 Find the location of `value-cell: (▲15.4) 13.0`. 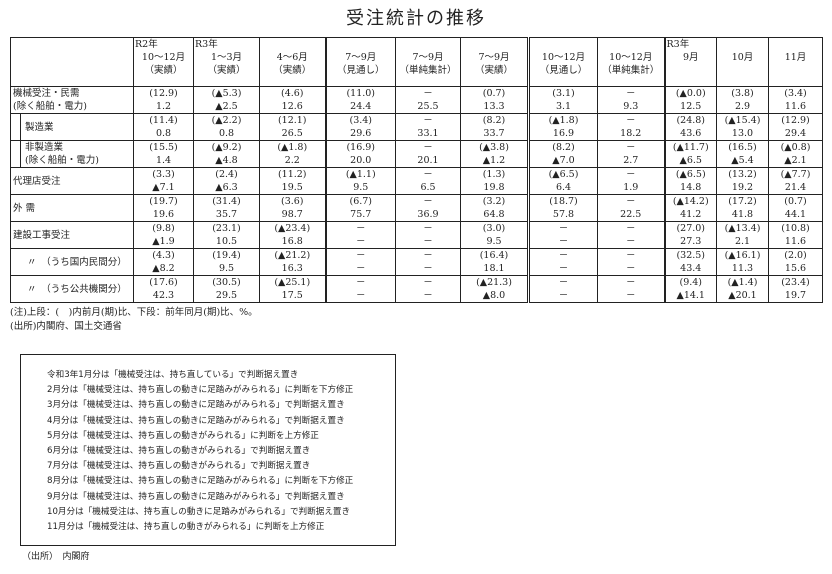

value-cell: (▲15.4) 13.0 is located at coordinates (742, 127).